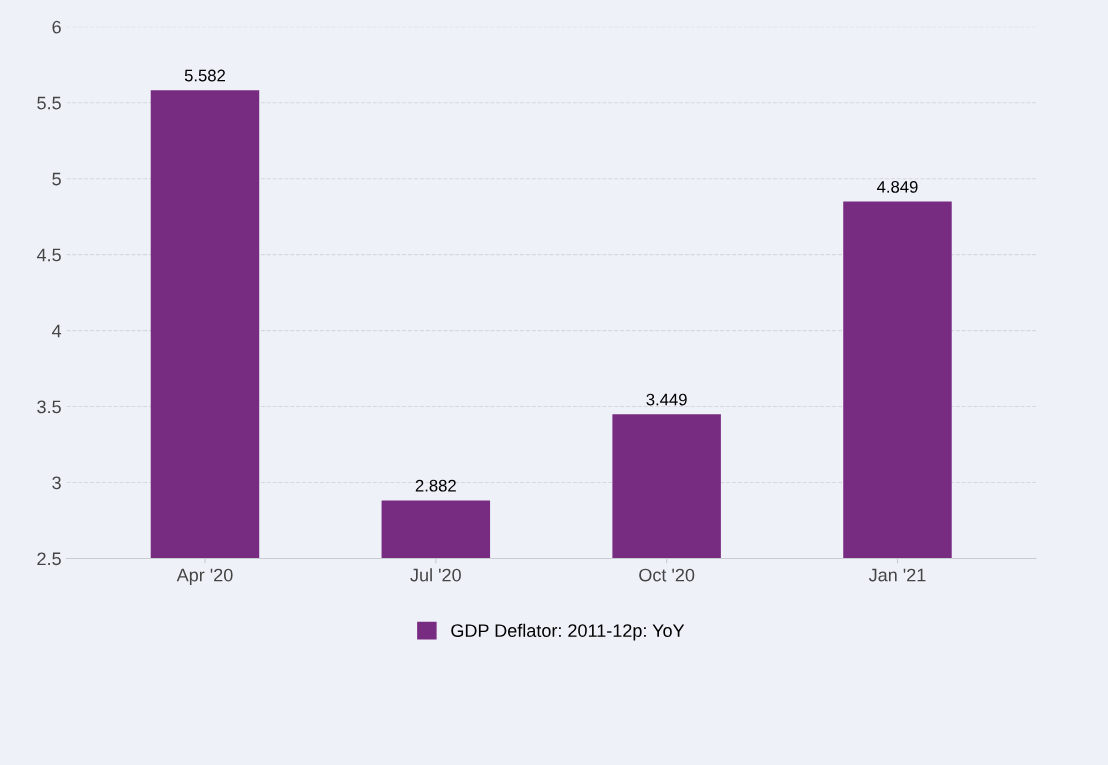 This screenshot has height=765, width=1108. What do you see at coordinates (435, 485) in the screenshot?
I see `data-label: 2.882` at bounding box center [435, 485].